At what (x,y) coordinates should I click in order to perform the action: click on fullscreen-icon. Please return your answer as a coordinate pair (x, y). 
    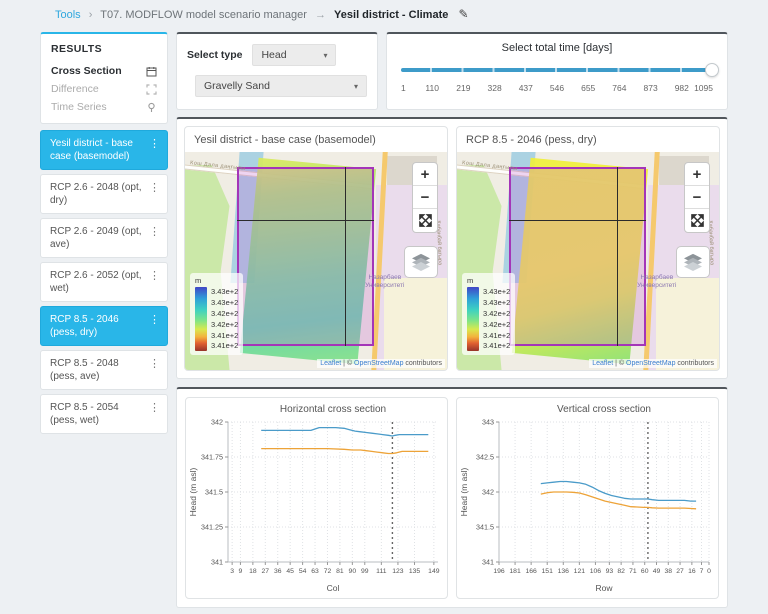
    Looking at the image, I should click on (697, 220).